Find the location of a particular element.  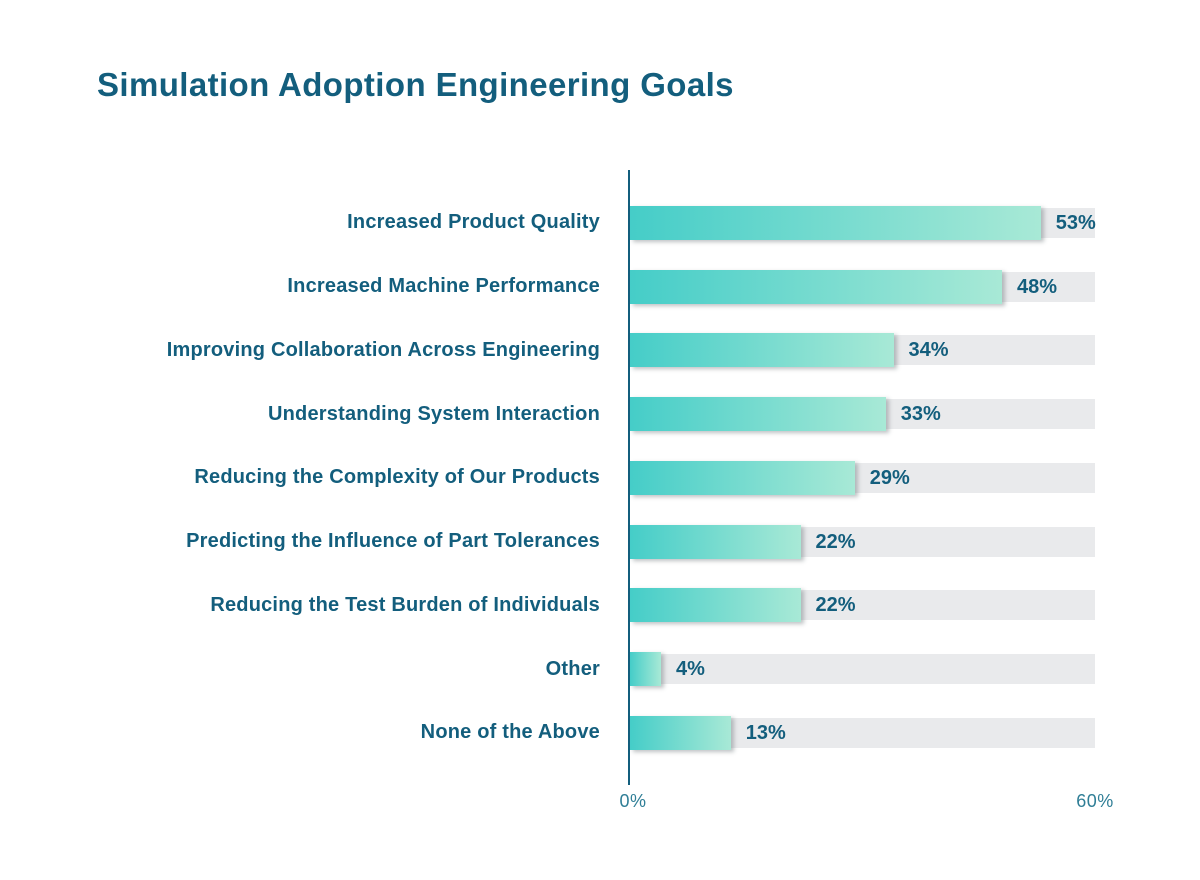

category-label: Other is located at coordinates (572, 668).